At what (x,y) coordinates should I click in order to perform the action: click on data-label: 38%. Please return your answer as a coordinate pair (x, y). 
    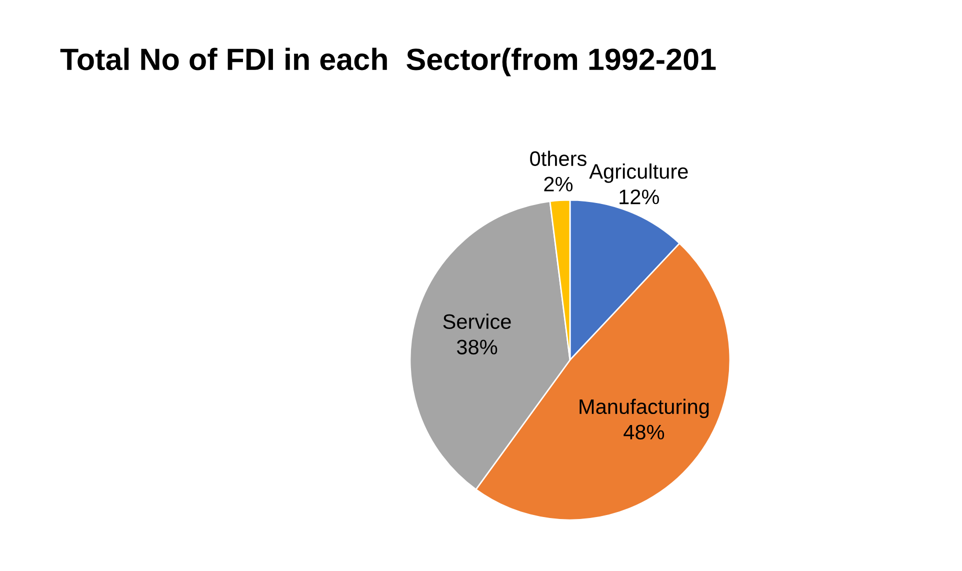
    Looking at the image, I should click on (477, 347).